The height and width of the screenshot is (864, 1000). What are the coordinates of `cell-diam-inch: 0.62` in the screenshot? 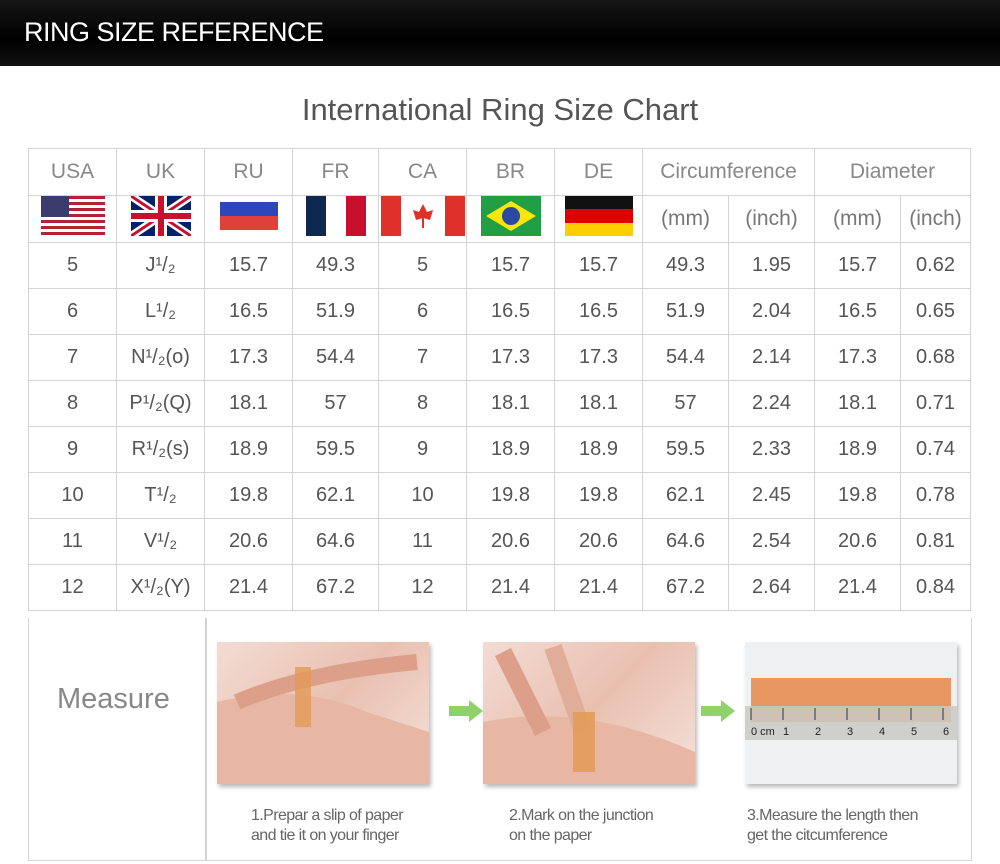 It's located at (935, 265).